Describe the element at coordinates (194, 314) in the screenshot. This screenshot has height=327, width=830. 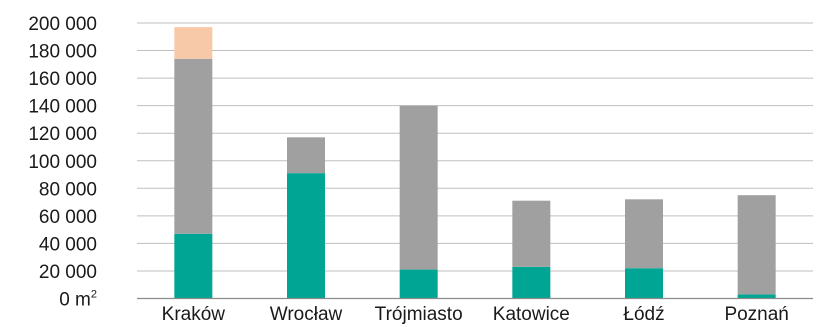
I see `x-tick-label: Kraków` at that location.